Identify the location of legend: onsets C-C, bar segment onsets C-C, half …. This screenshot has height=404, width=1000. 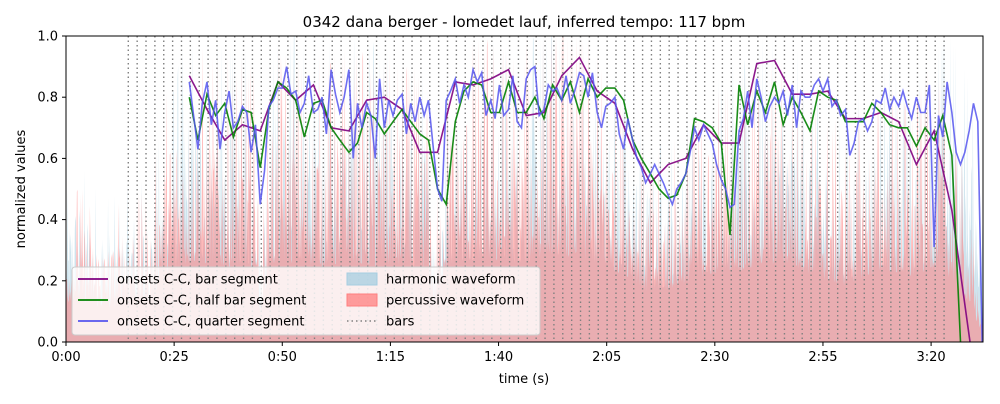
(306, 301).